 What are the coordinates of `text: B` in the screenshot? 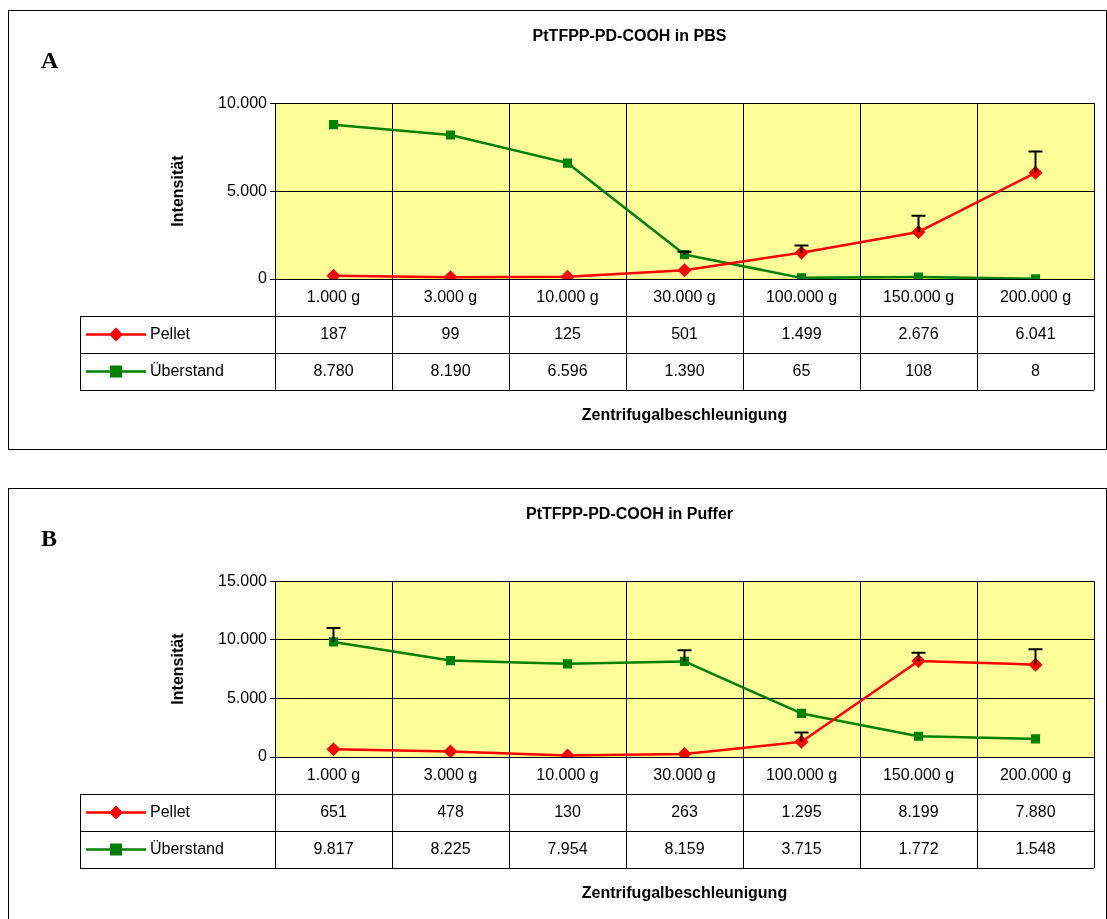 It's located at (49, 538).